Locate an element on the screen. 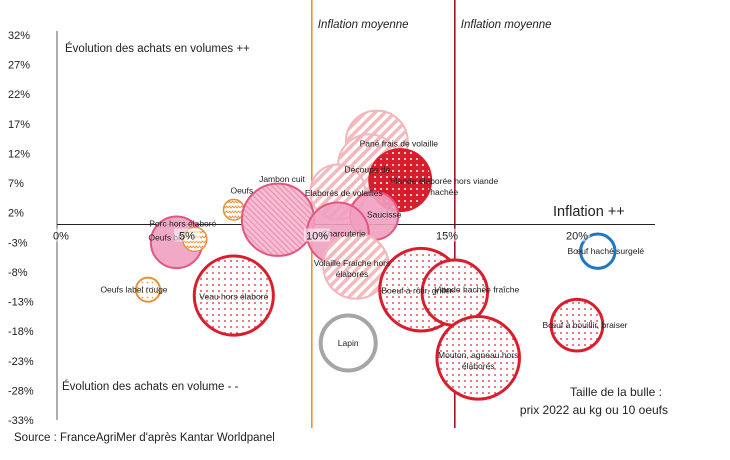 This screenshot has height=460, width=730. x-tick-label: 20% is located at coordinates (577, 237).